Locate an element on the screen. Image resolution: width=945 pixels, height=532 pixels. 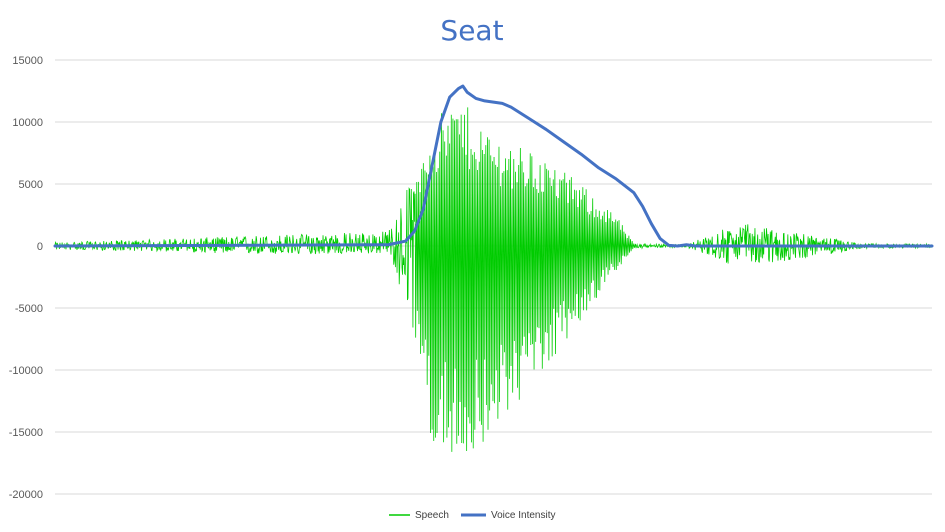
legend: Speech Voice Intensity is located at coordinates (472, 515).